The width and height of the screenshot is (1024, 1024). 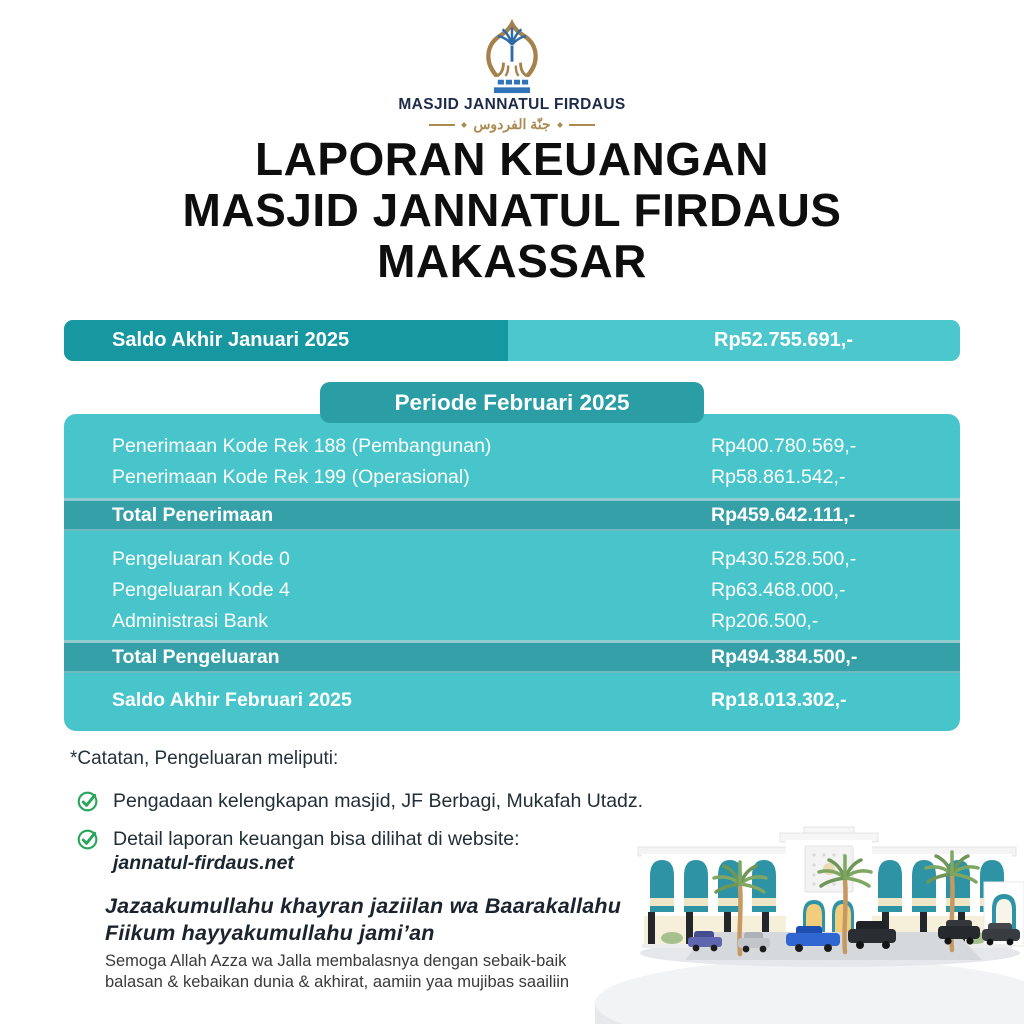 I want to click on expense-total-row: Total Pengeluaran Rp494.384.500,-, so click(x=512, y=656).